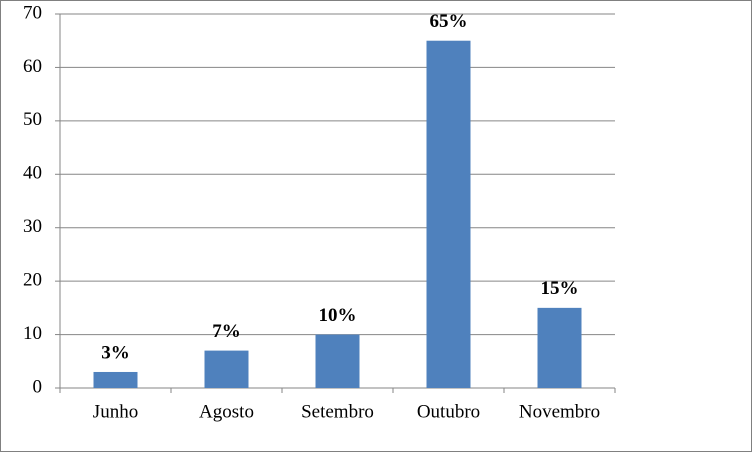 This screenshot has width=752, height=452. What do you see at coordinates (32, 66) in the screenshot?
I see `y-tick-label: 60` at bounding box center [32, 66].